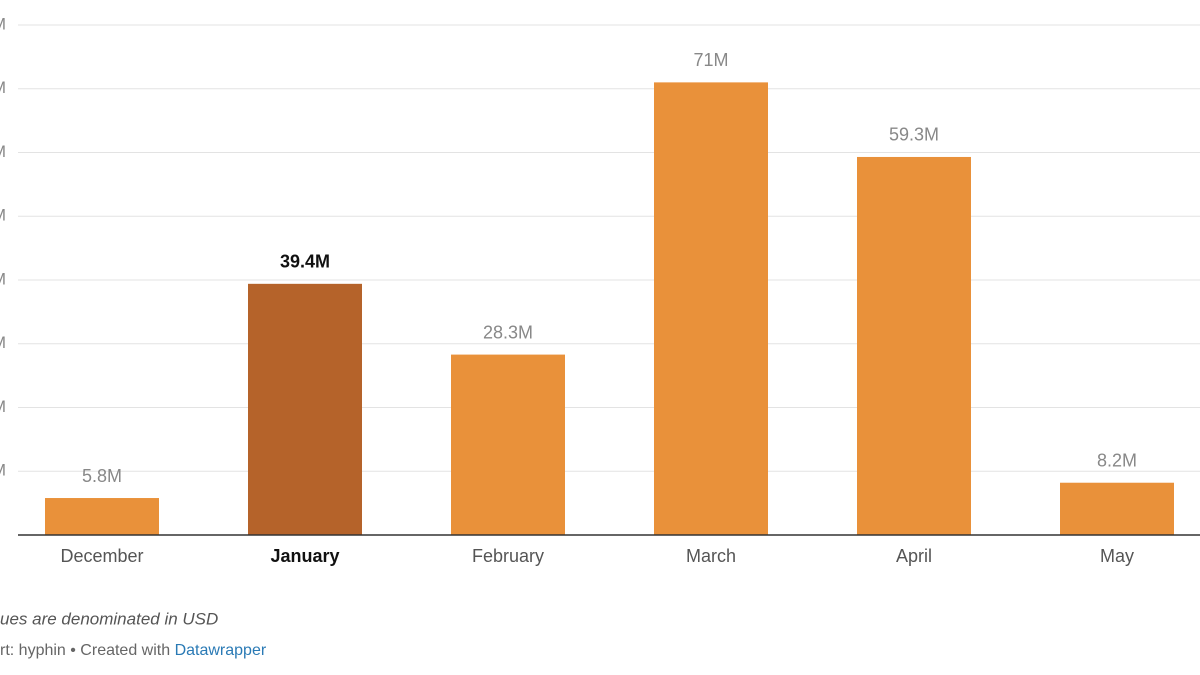  I want to click on x-tick-label: January, so click(304, 556).